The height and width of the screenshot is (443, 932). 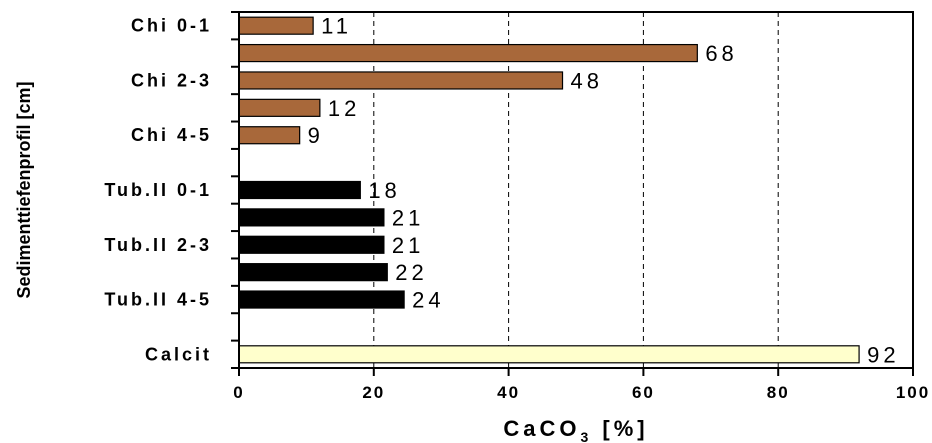 I want to click on data-label: 12, so click(x=344, y=108).